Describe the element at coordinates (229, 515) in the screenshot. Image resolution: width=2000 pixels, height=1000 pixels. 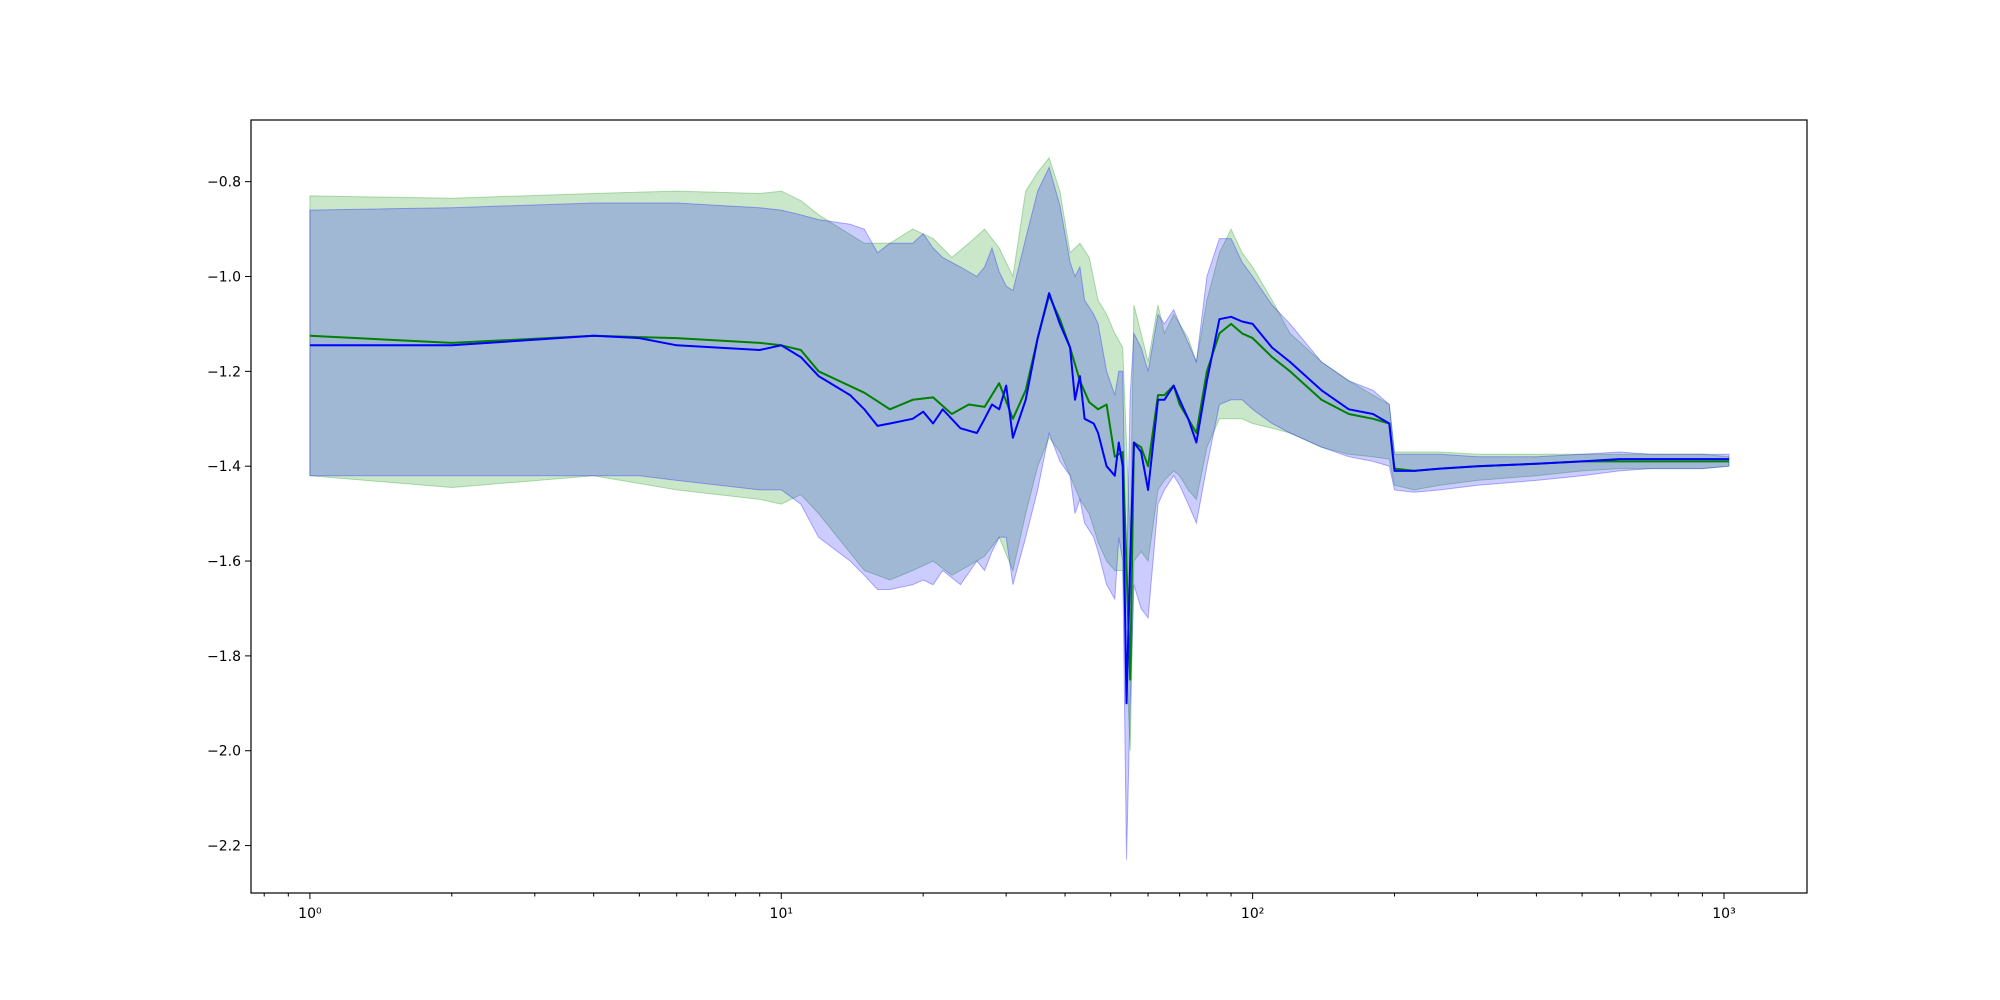
I see `y-axis: −0.8 −1.0 −1.2 −1.4 −1.6 −1.8 −2.0 −2.2` at that location.